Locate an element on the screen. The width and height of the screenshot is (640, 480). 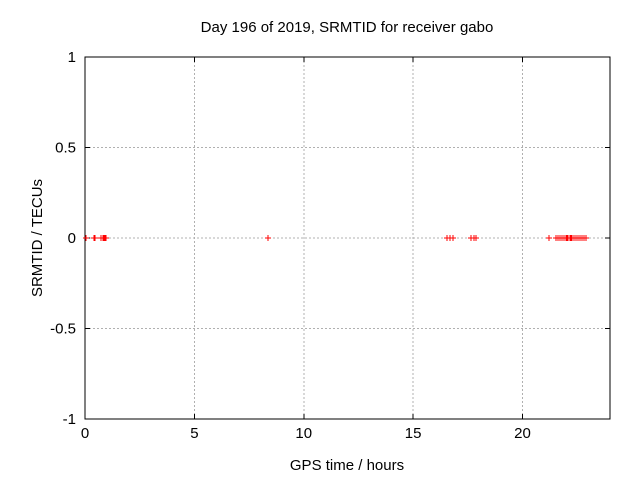
y-tick-label: 1 is located at coordinates (72, 57).